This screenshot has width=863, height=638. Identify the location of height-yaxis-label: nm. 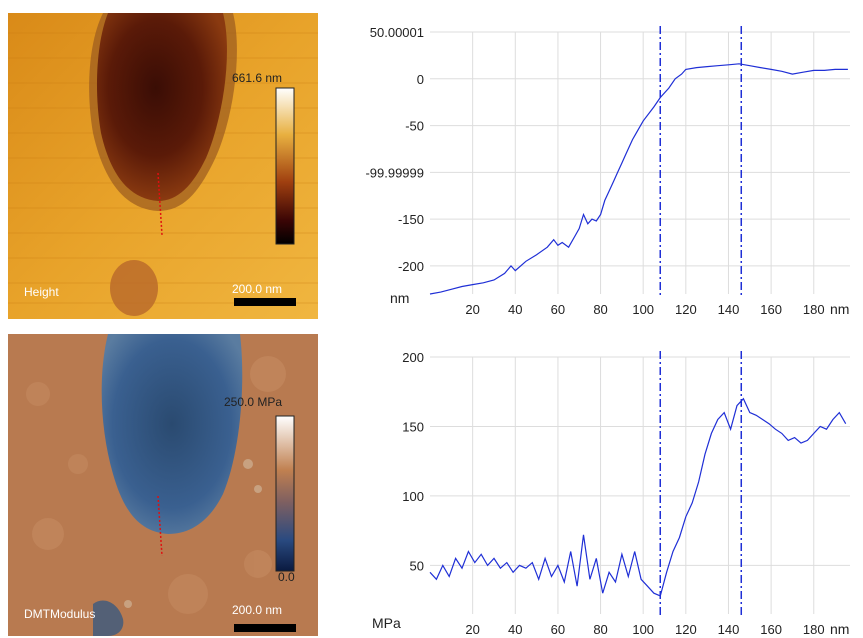
(399, 298).